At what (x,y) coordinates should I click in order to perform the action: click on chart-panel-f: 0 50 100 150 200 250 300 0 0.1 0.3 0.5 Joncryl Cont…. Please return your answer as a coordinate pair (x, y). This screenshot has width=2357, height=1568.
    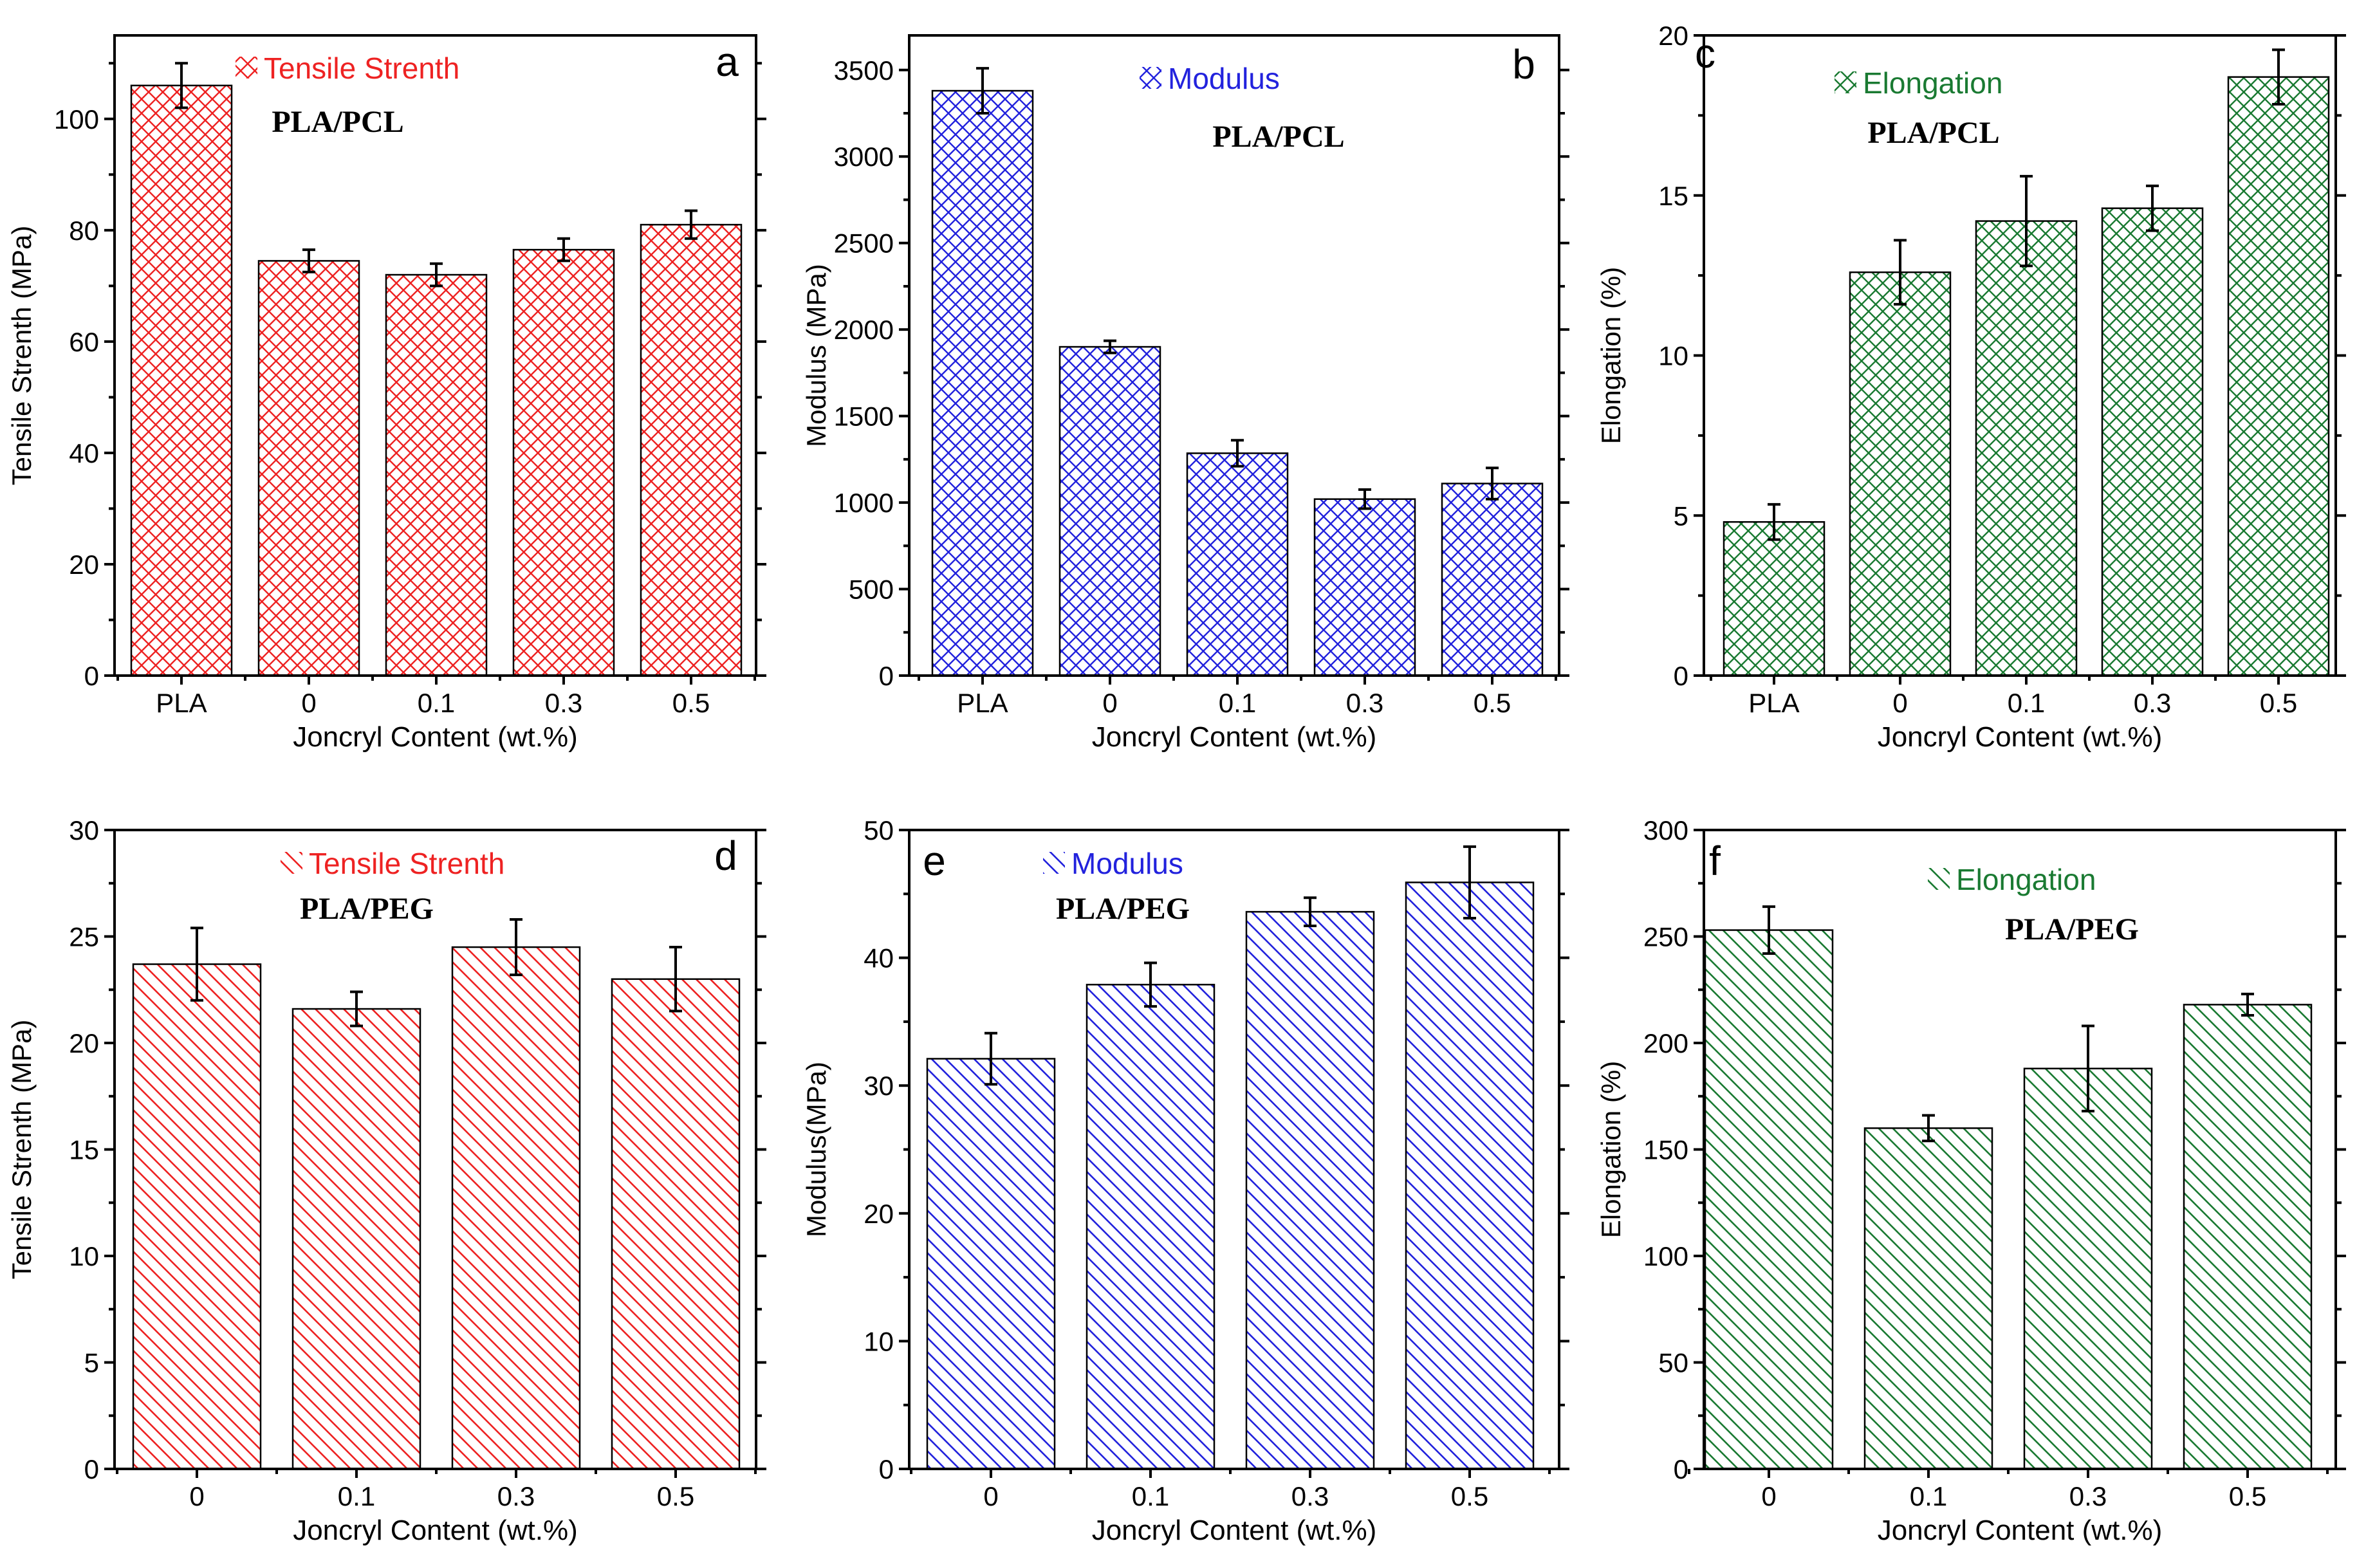
    Looking at the image, I should click on (1971, 1181).